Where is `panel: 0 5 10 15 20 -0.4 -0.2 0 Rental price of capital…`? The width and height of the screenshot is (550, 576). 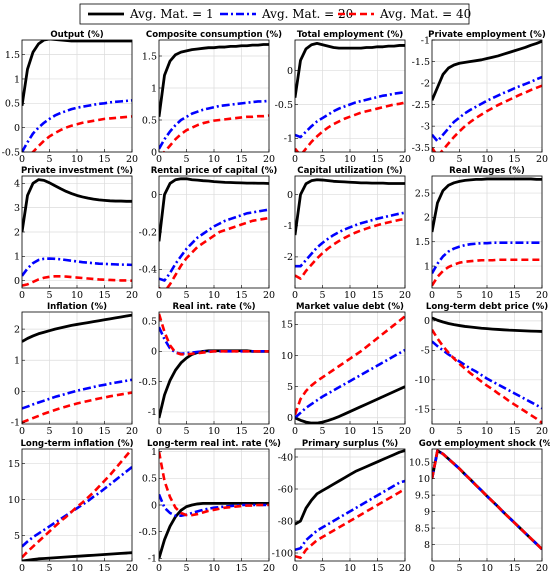
panel: 0 5 10 15 20 -0.4 -0.2 0 Rental price of capital… is located at coordinates (208, 233).